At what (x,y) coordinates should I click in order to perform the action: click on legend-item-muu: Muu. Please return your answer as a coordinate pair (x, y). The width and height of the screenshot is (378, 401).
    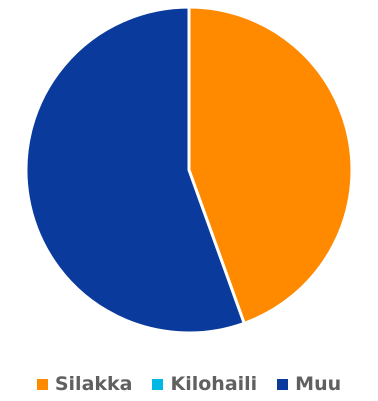
    Looking at the image, I should click on (309, 383).